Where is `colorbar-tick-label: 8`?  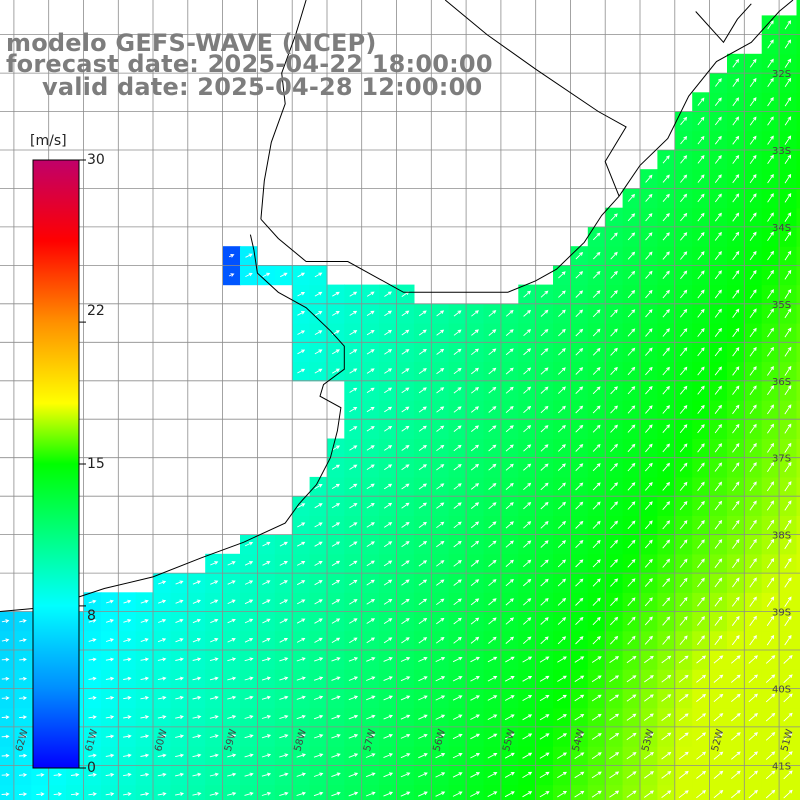 colorbar-tick-label: 8 is located at coordinates (91, 616).